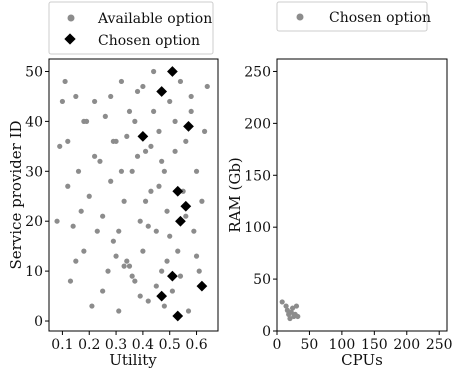 The image size is (453, 373). Describe the element at coordinates (34, 222) in the screenshot. I see `utility-y-tick-label: 20` at that location.